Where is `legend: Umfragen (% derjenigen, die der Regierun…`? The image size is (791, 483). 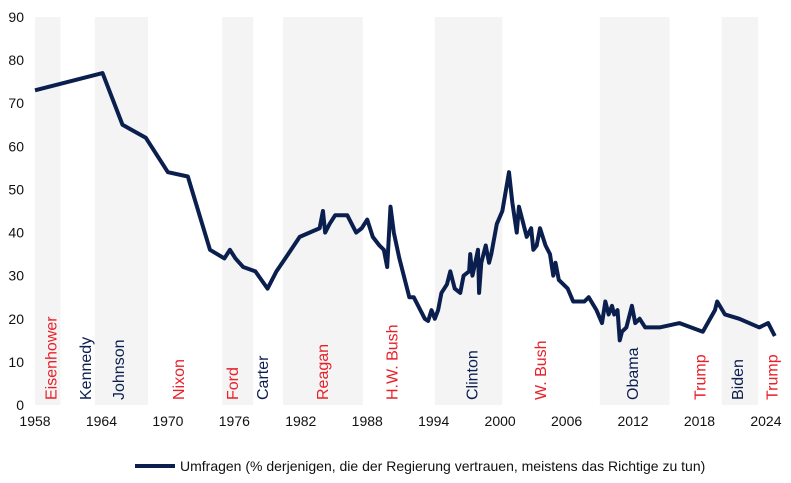
legend: Umfragen (% derjenigen, die der Regierun… is located at coordinates (420, 466).